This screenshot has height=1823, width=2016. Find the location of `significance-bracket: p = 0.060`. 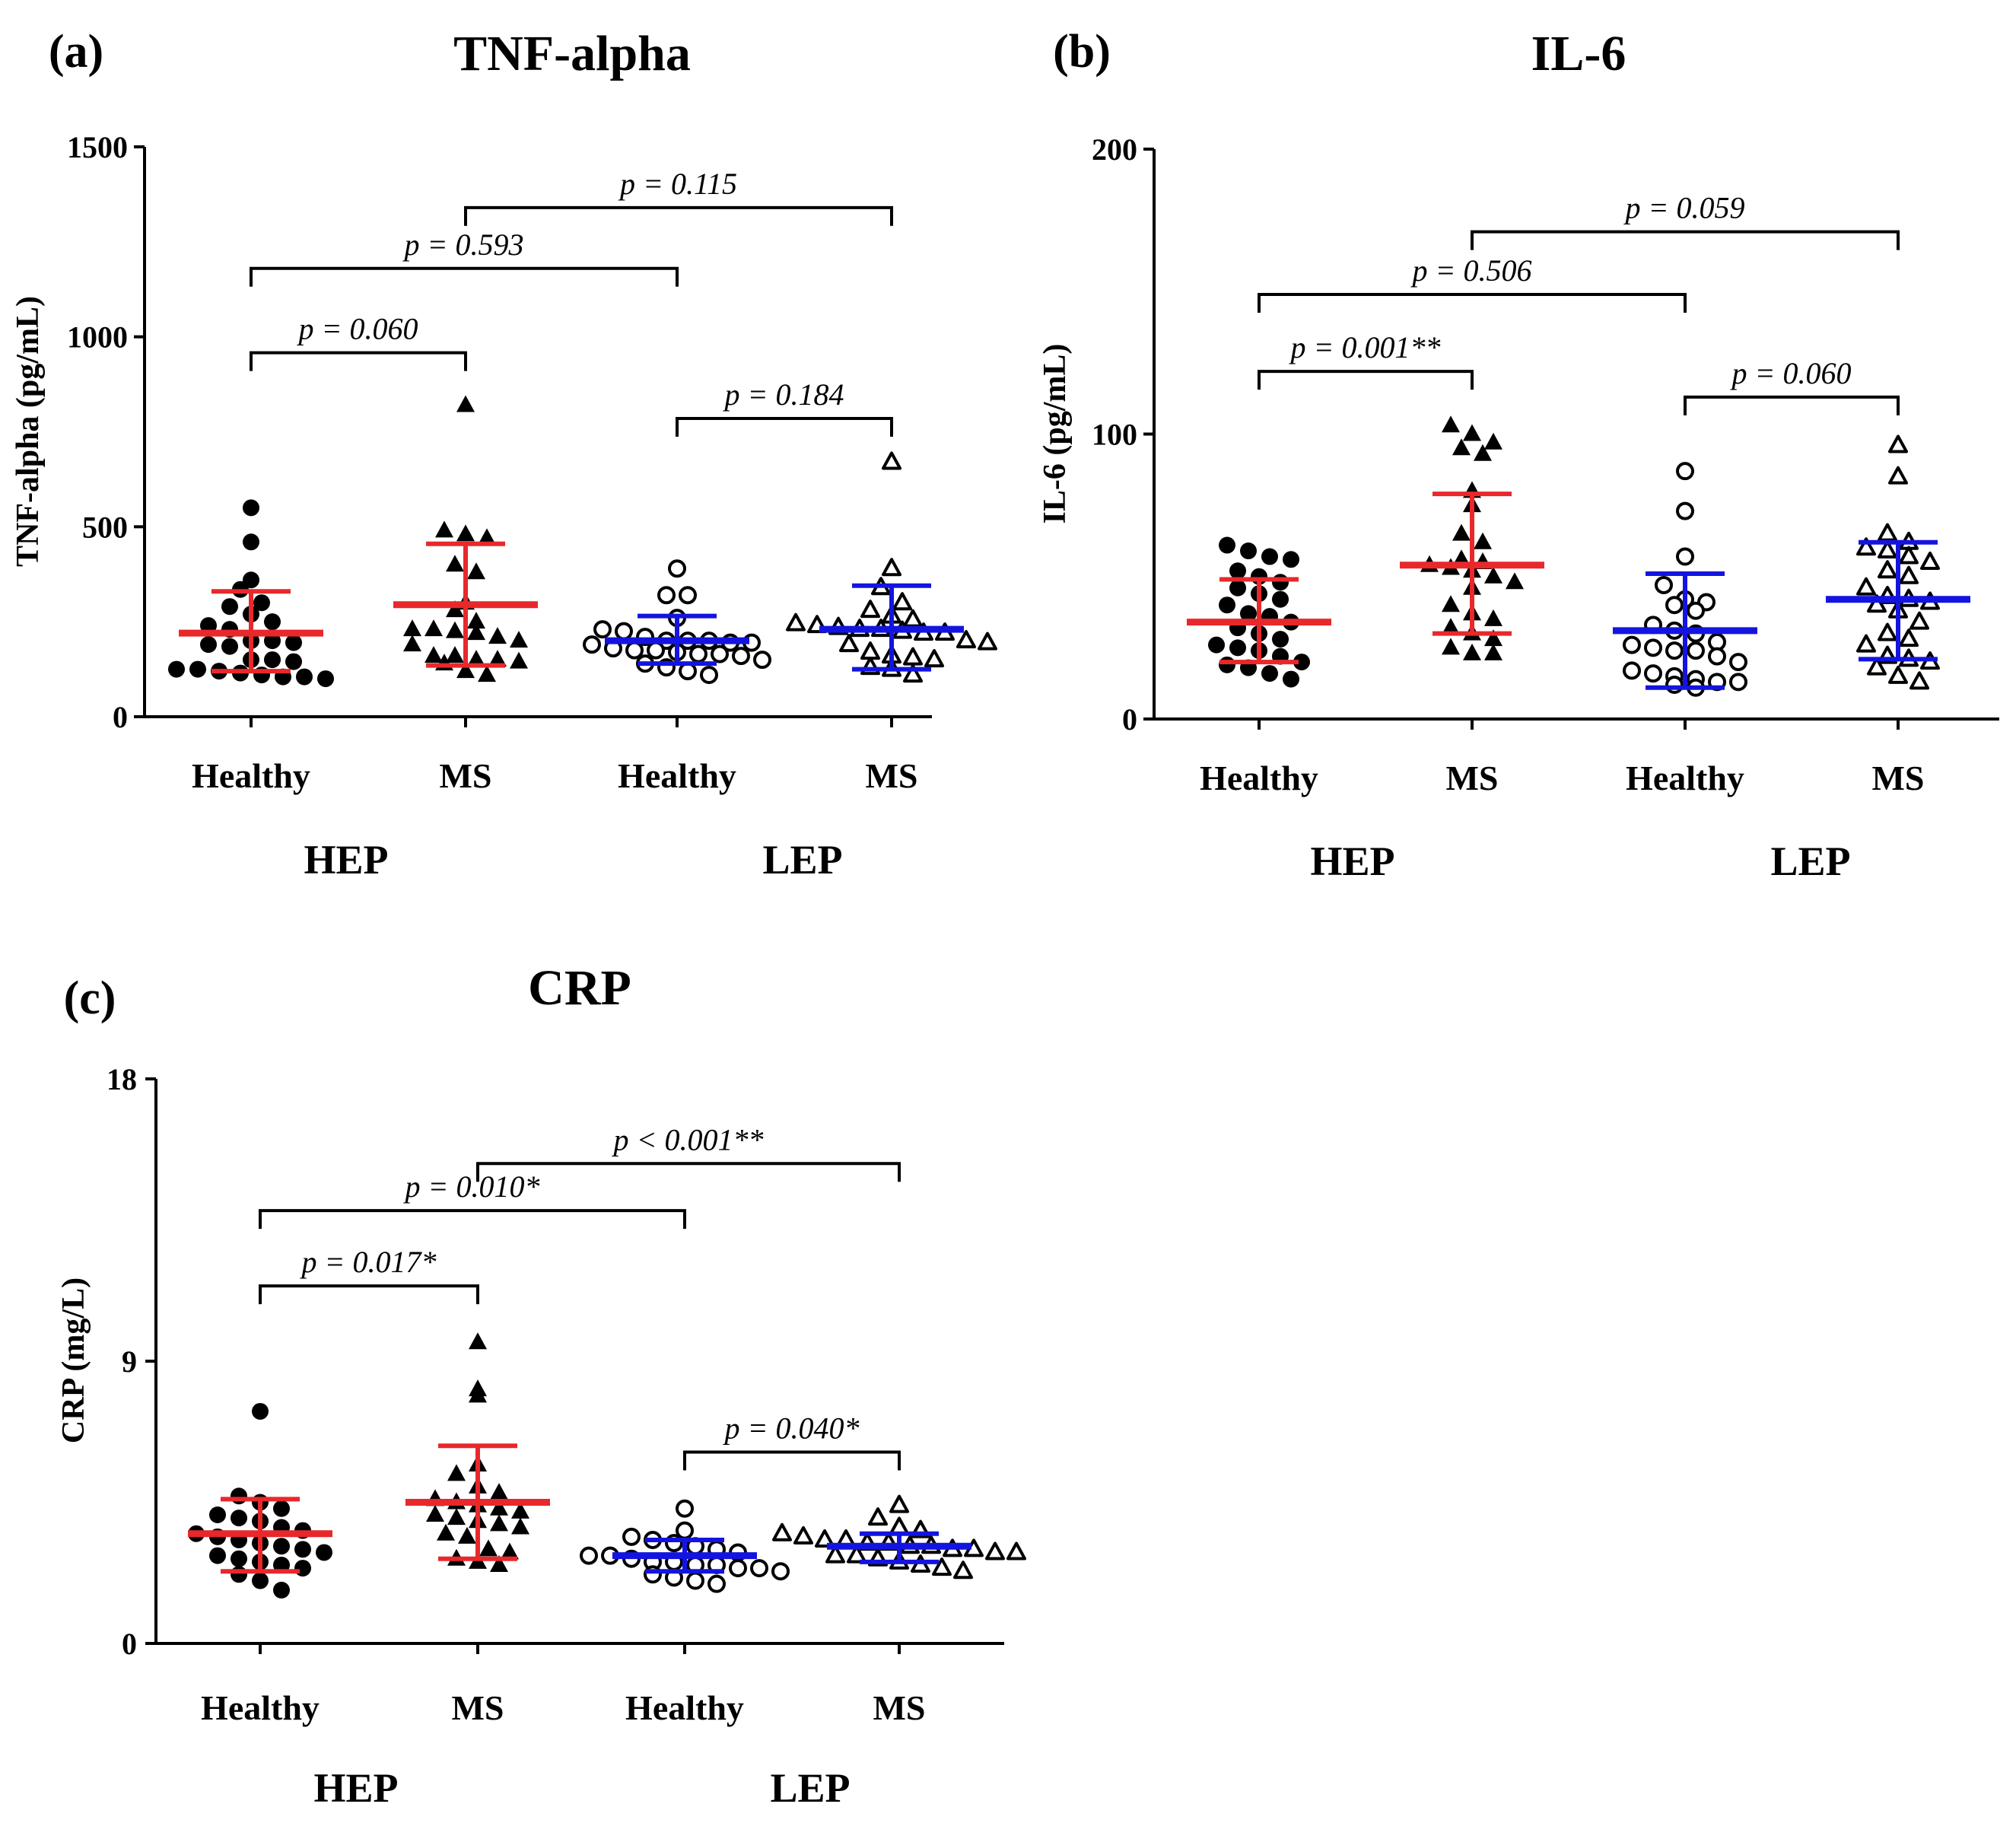

significance-bracket: p = 0.060 is located at coordinates (1792, 385).